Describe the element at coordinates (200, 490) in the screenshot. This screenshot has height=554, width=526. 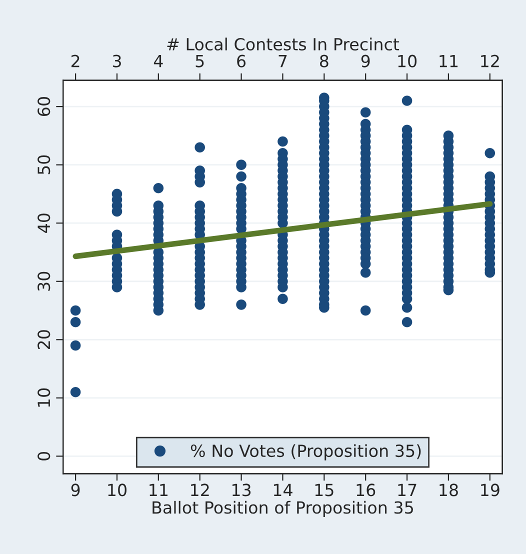
I see `x-tick-label: 12` at that location.